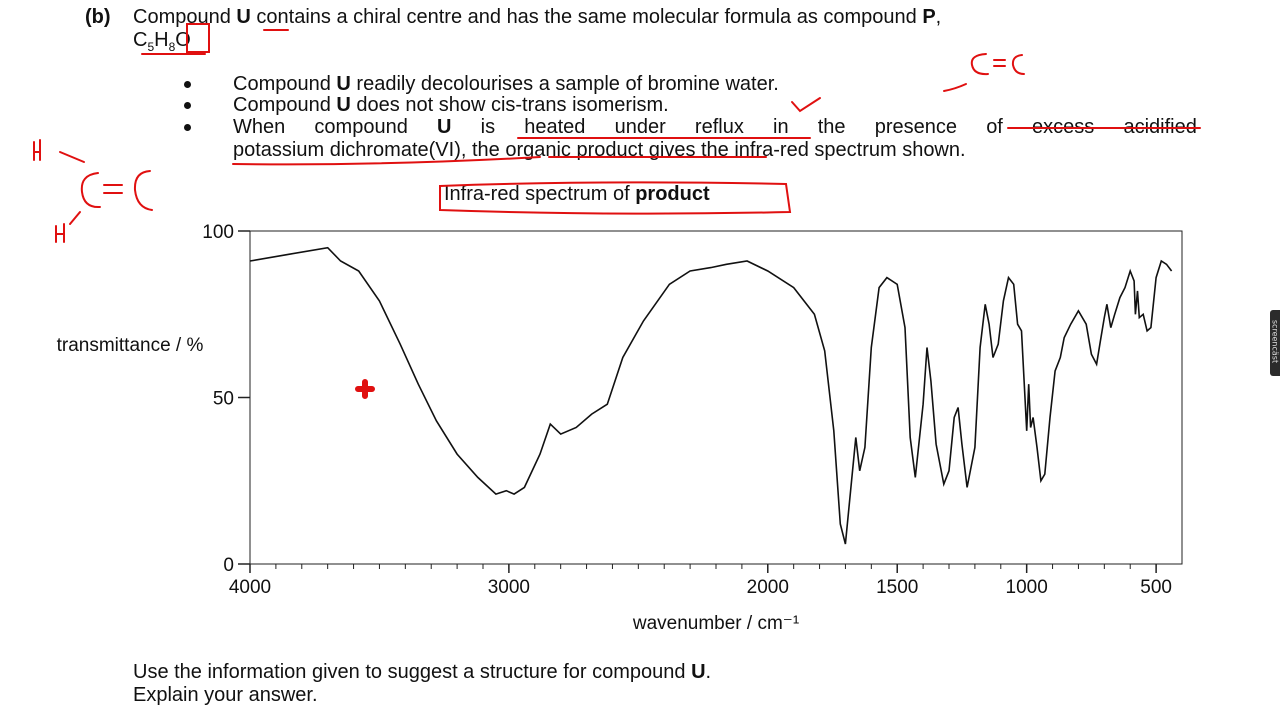  Describe the element at coordinates (60, 233) in the screenshot. I see `handwritten-h-bottom` at that location.